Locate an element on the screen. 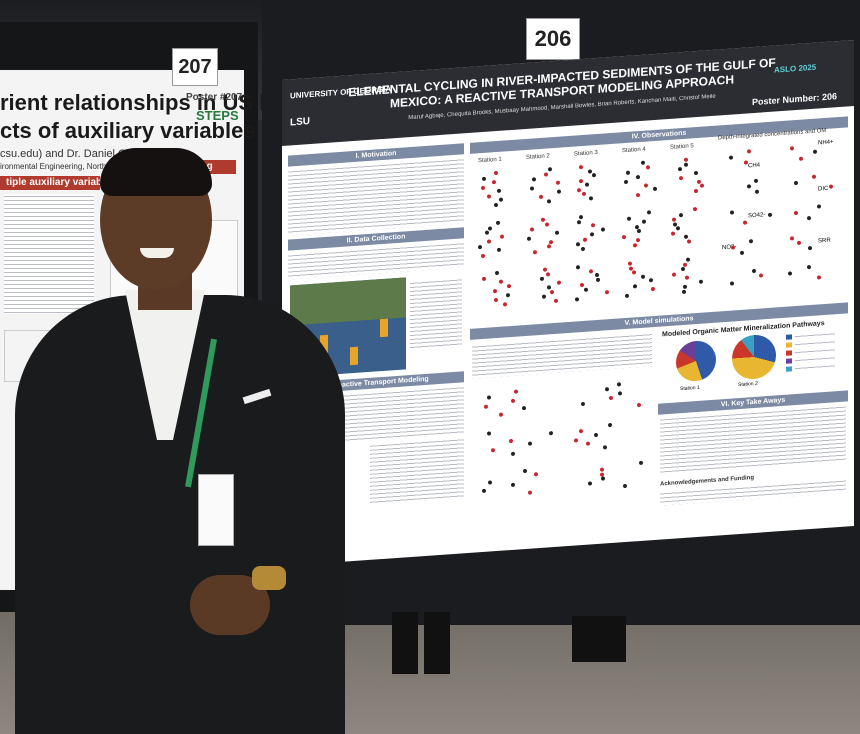  species-nh4: NH4+ is located at coordinates (826, 143).